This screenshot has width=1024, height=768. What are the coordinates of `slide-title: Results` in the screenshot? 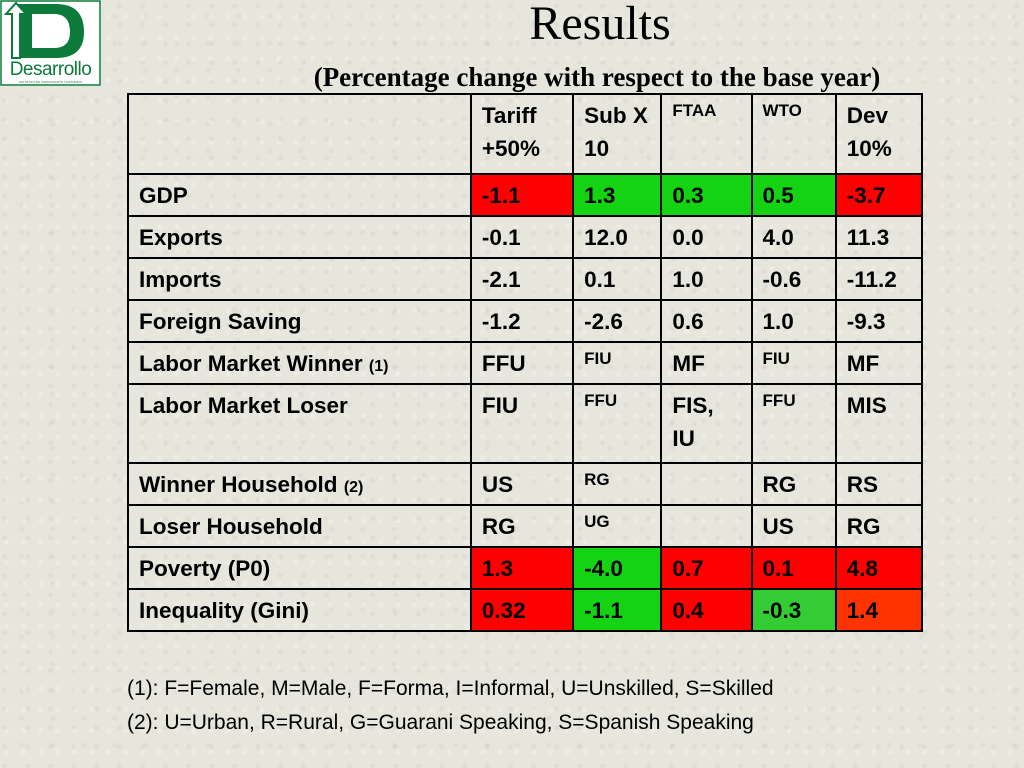 It's located at (600, 25).